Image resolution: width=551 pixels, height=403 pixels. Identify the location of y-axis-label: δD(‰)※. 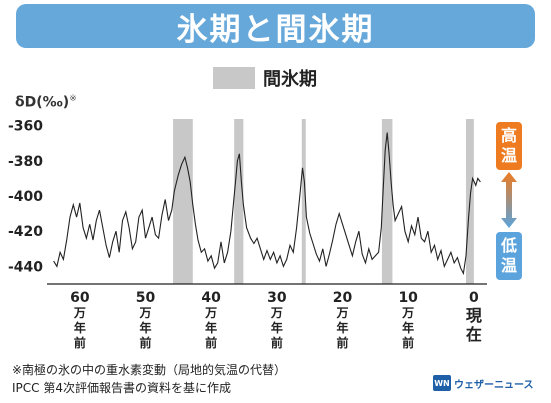
(46, 102).